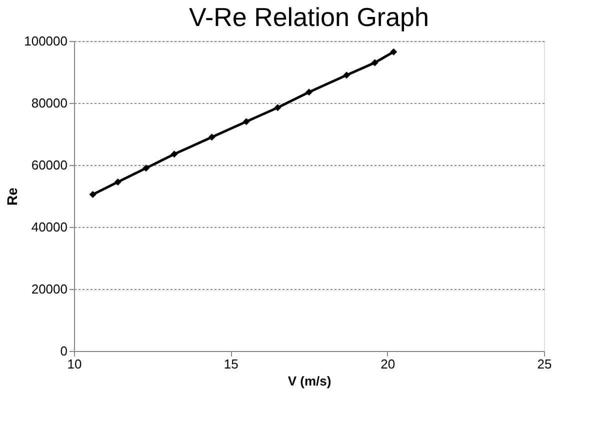  I want to click on y-tick-label: 60000, so click(49, 165).